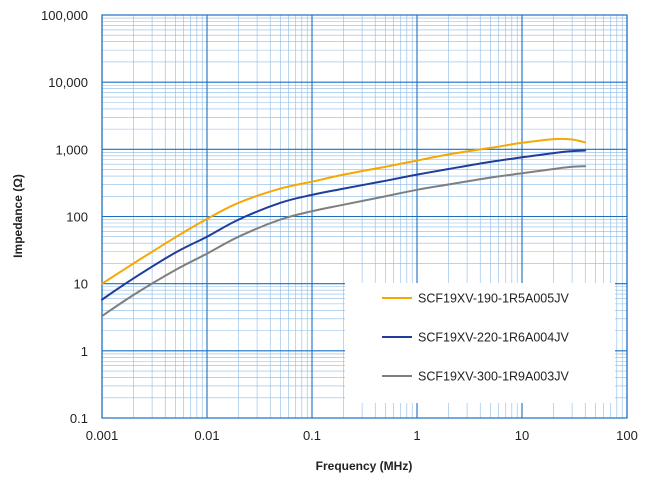 This screenshot has height=487, width=652. Describe the element at coordinates (18, 216) in the screenshot. I see `y-axis-title: Impedance (Ω)` at that location.